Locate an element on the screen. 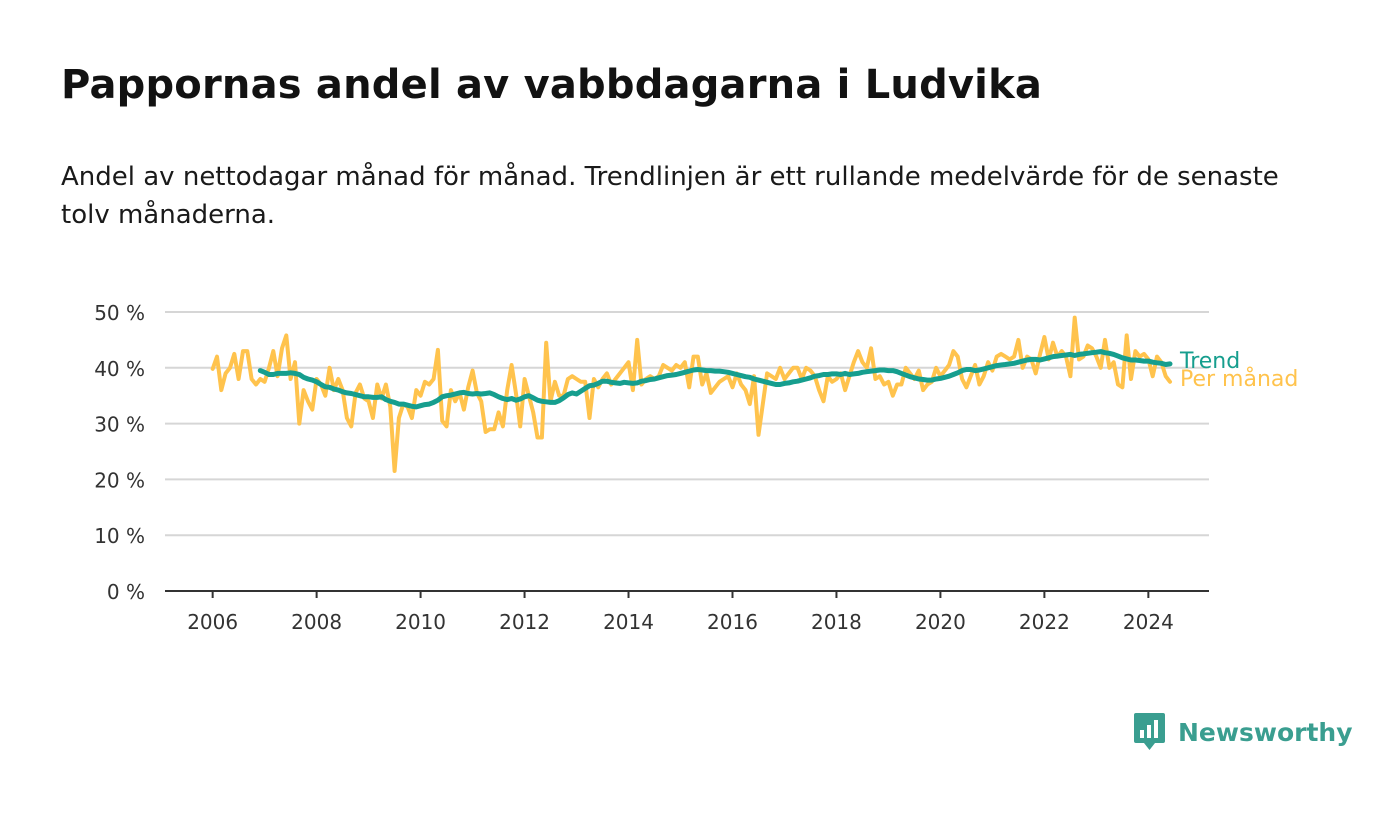 Image resolution: width=1400 pixels, height=813 pixels. x-tick-label: 2012 is located at coordinates (524, 622).